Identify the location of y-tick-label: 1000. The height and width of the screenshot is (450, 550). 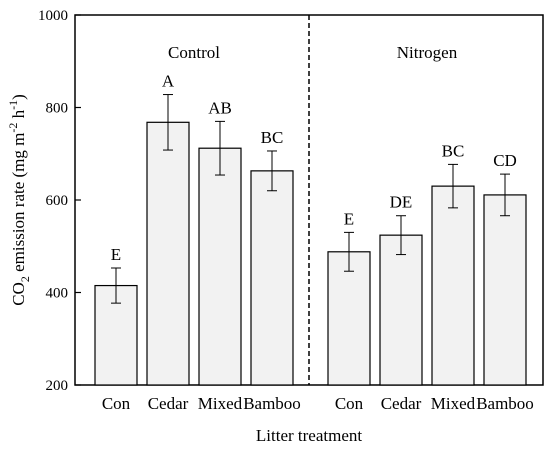
(53, 16).